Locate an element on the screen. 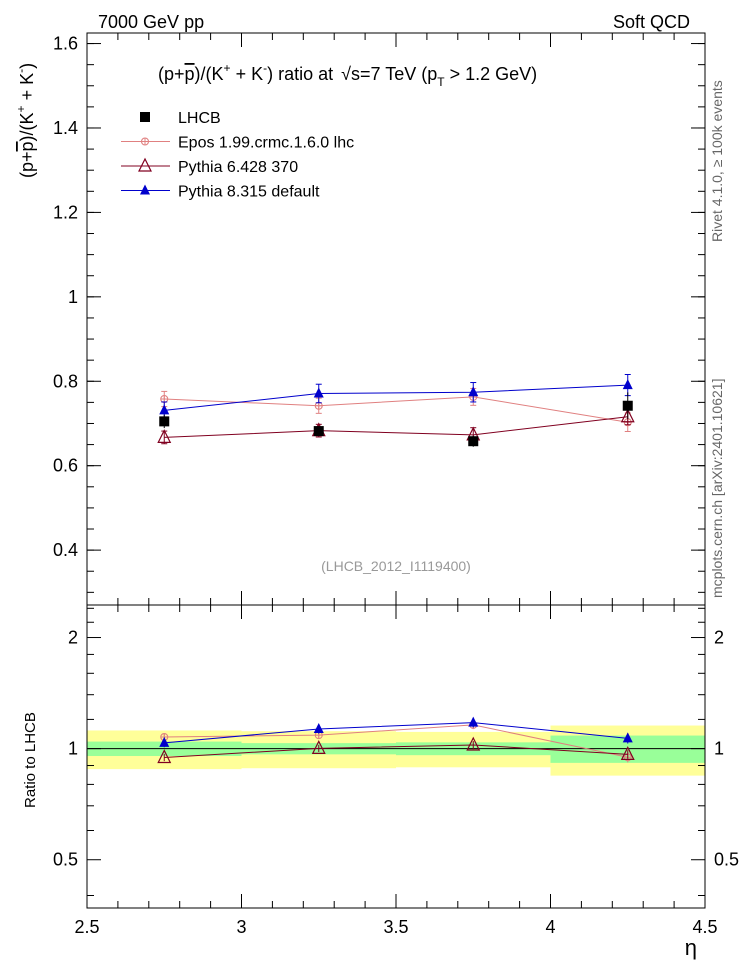  y-tick-label: 1.6 is located at coordinates (65, 44).